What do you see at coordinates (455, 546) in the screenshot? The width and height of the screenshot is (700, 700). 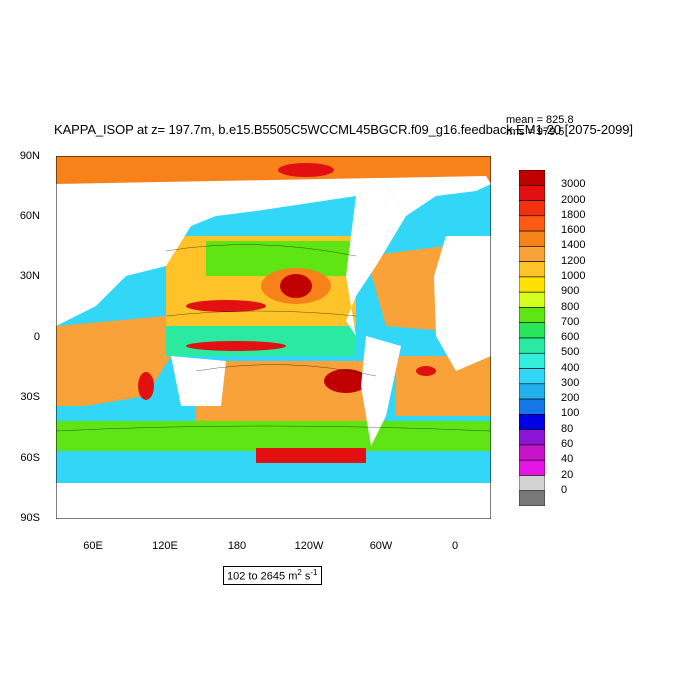 I see `lon-label: 0` at bounding box center [455, 546].